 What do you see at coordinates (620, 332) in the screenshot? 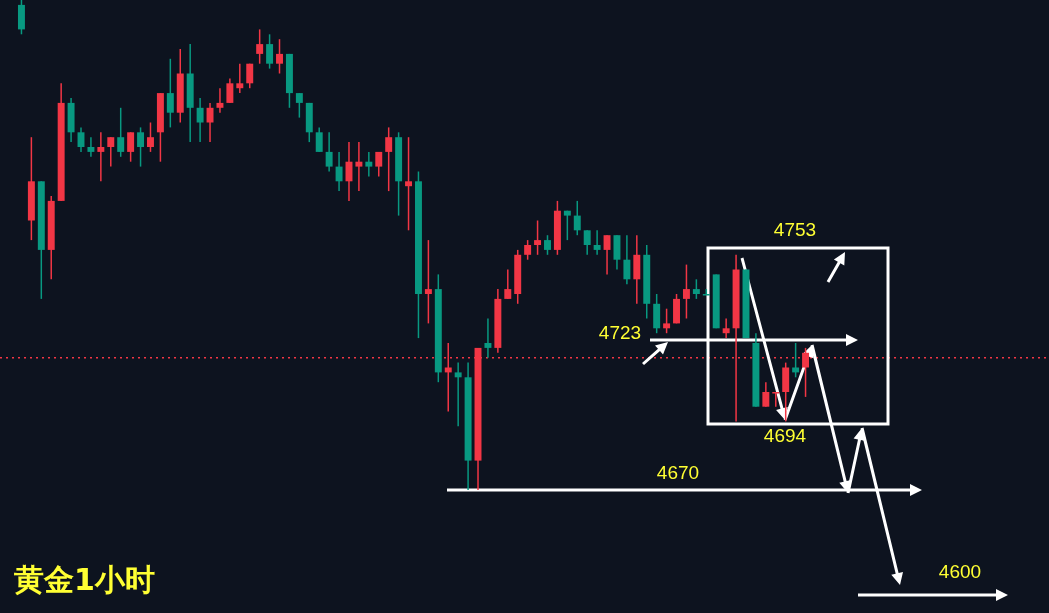
I see `annotation: 4723` at bounding box center [620, 332].